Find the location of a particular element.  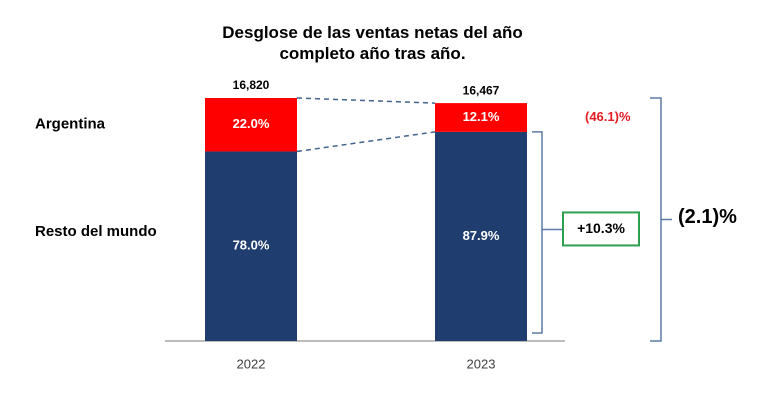

value-label: 22.0% is located at coordinates (251, 123).